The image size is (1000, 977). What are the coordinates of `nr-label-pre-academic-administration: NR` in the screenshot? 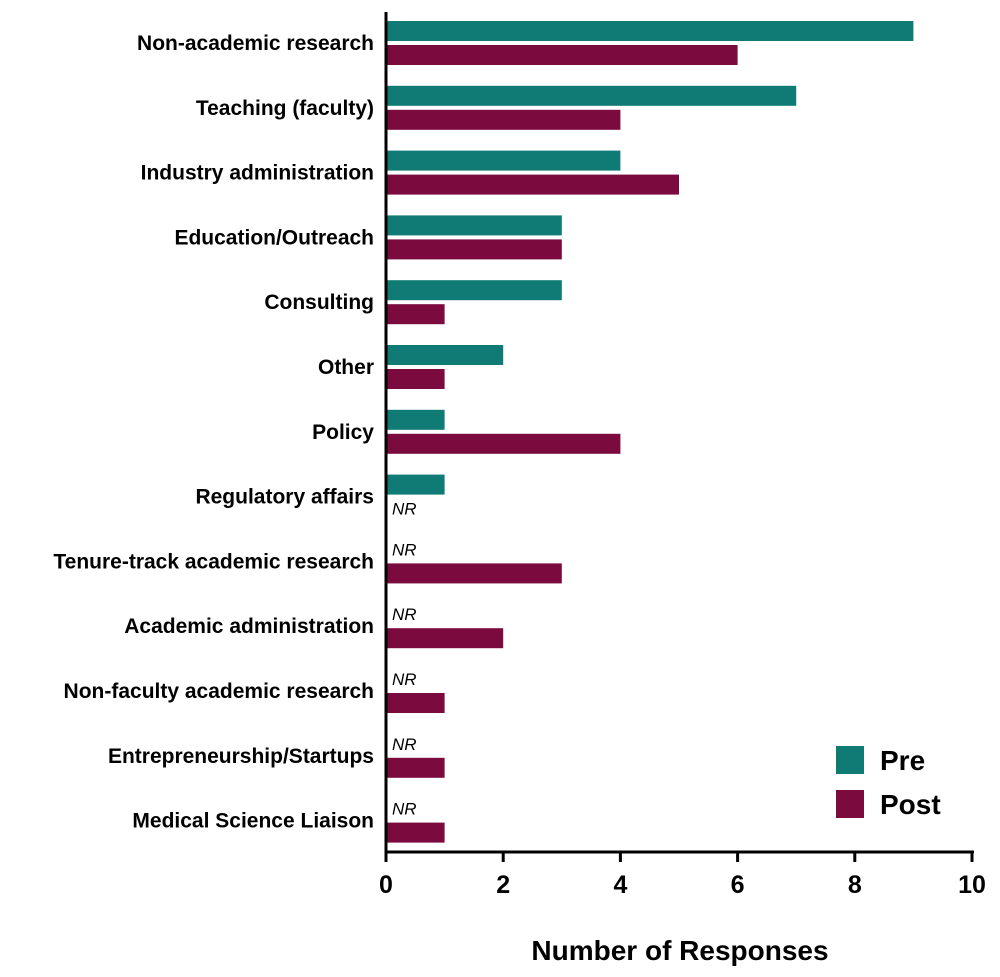 It's located at (404, 614).